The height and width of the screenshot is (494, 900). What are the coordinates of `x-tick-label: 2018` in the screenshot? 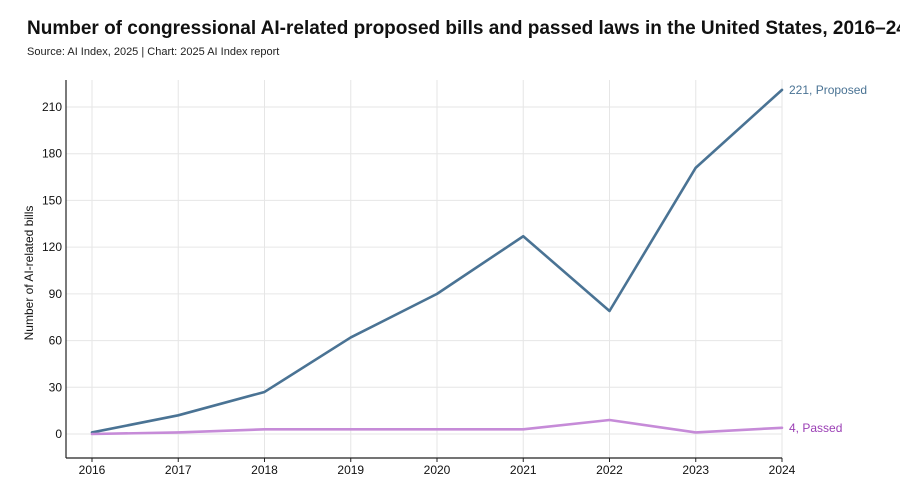 It's located at (264, 470).